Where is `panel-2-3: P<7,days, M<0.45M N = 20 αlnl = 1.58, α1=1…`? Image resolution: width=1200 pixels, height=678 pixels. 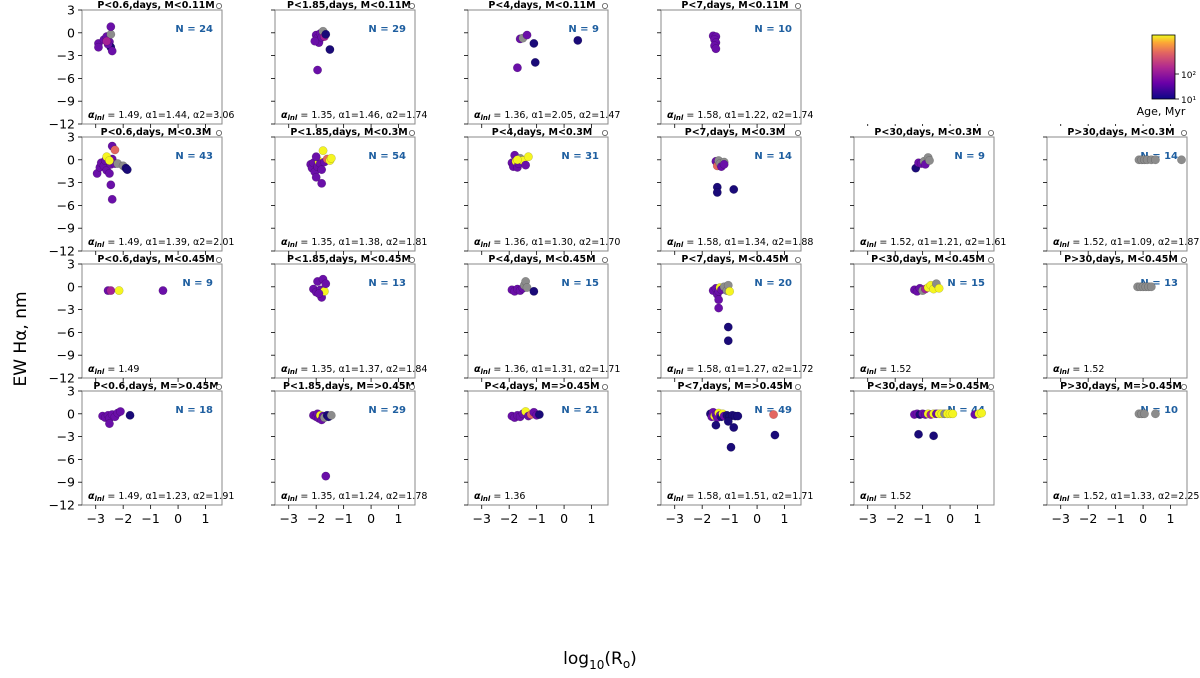 panel-2-3: P<7,days, M<0.45M N = 20 αlnl = 1.58, α1=1… is located at coordinates (735, 318).